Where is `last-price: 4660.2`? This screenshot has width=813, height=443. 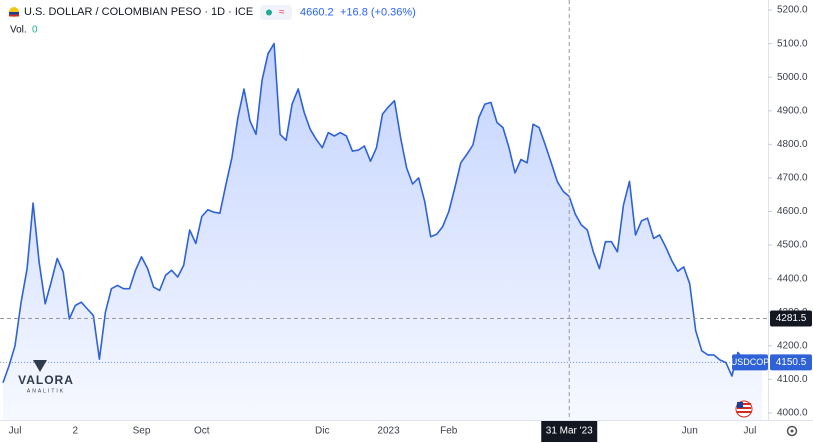 last-price: 4660.2 is located at coordinates (317, 12).